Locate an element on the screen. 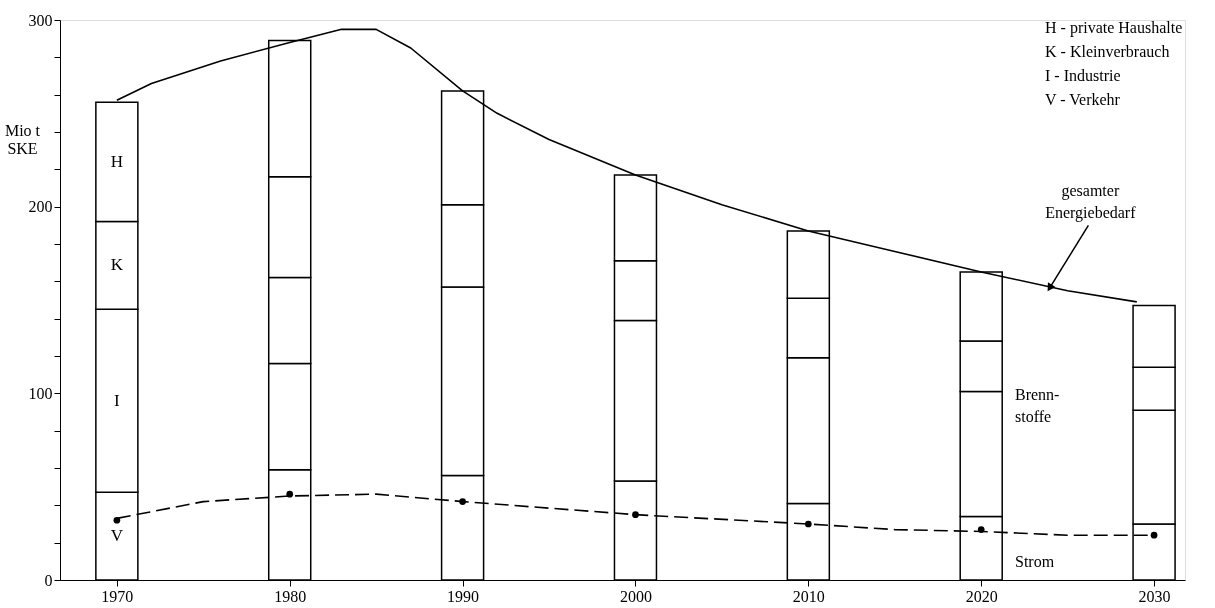  annotation: Strom is located at coordinates (1035, 561).